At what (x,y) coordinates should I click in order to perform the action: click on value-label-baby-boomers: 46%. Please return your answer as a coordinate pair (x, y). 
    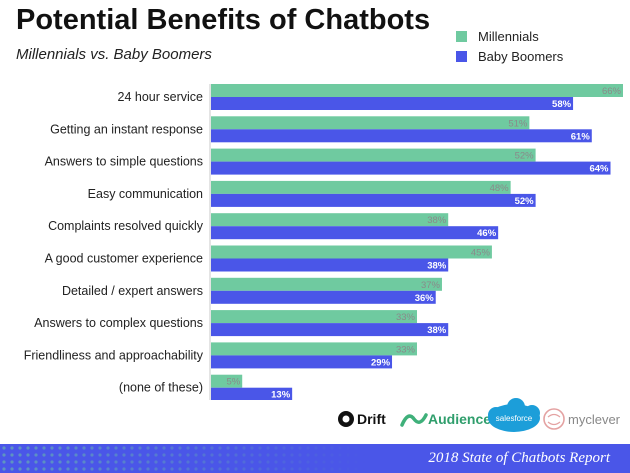
    Looking at the image, I should click on (487, 233).